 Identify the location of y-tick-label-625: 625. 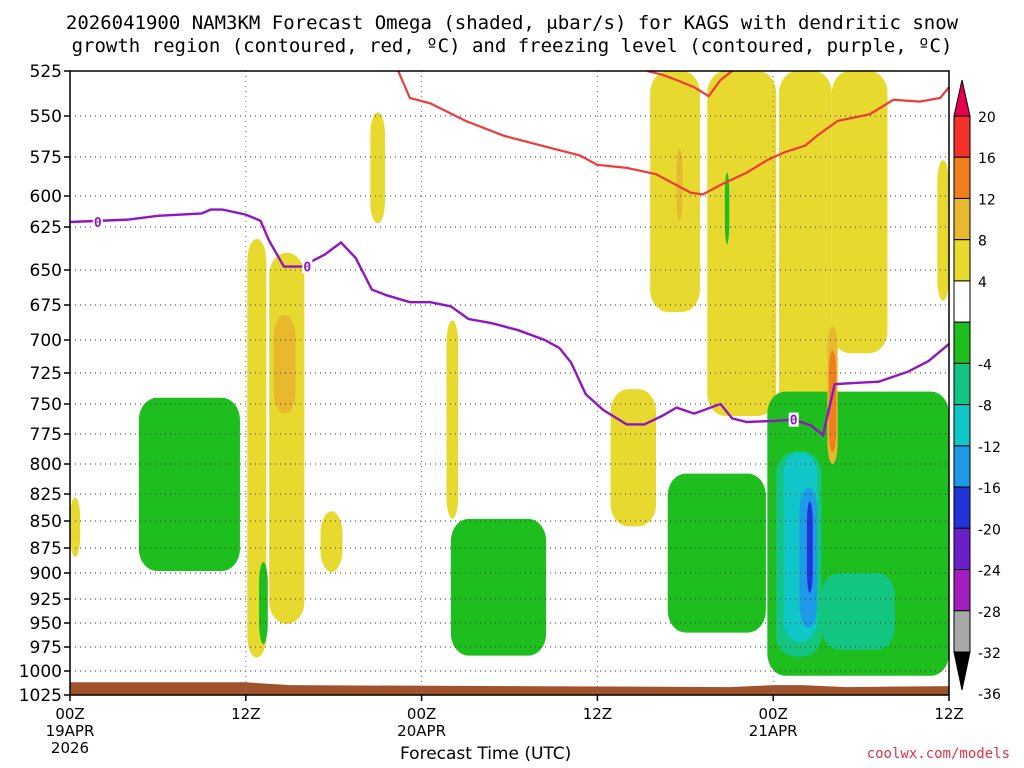
(46, 228).